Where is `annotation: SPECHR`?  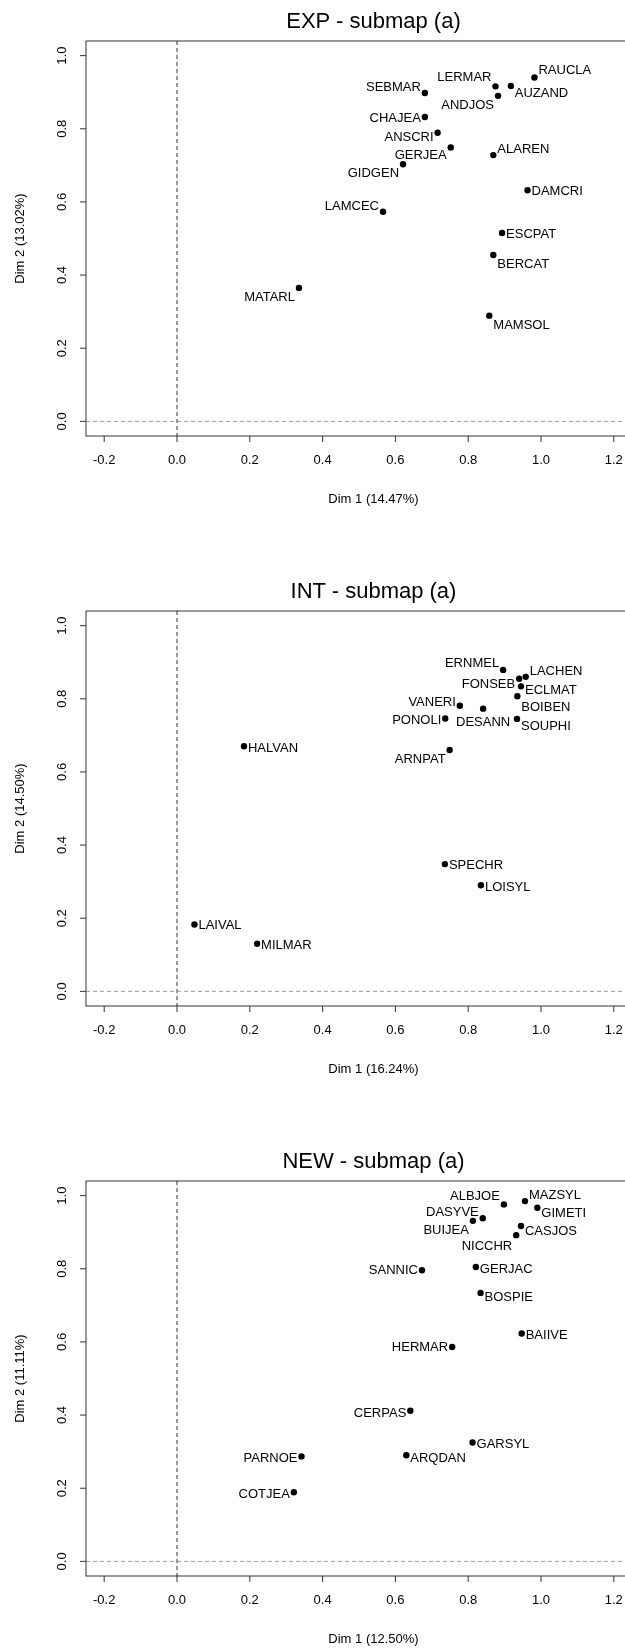
annotation: SPECHR is located at coordinates (476, 865).